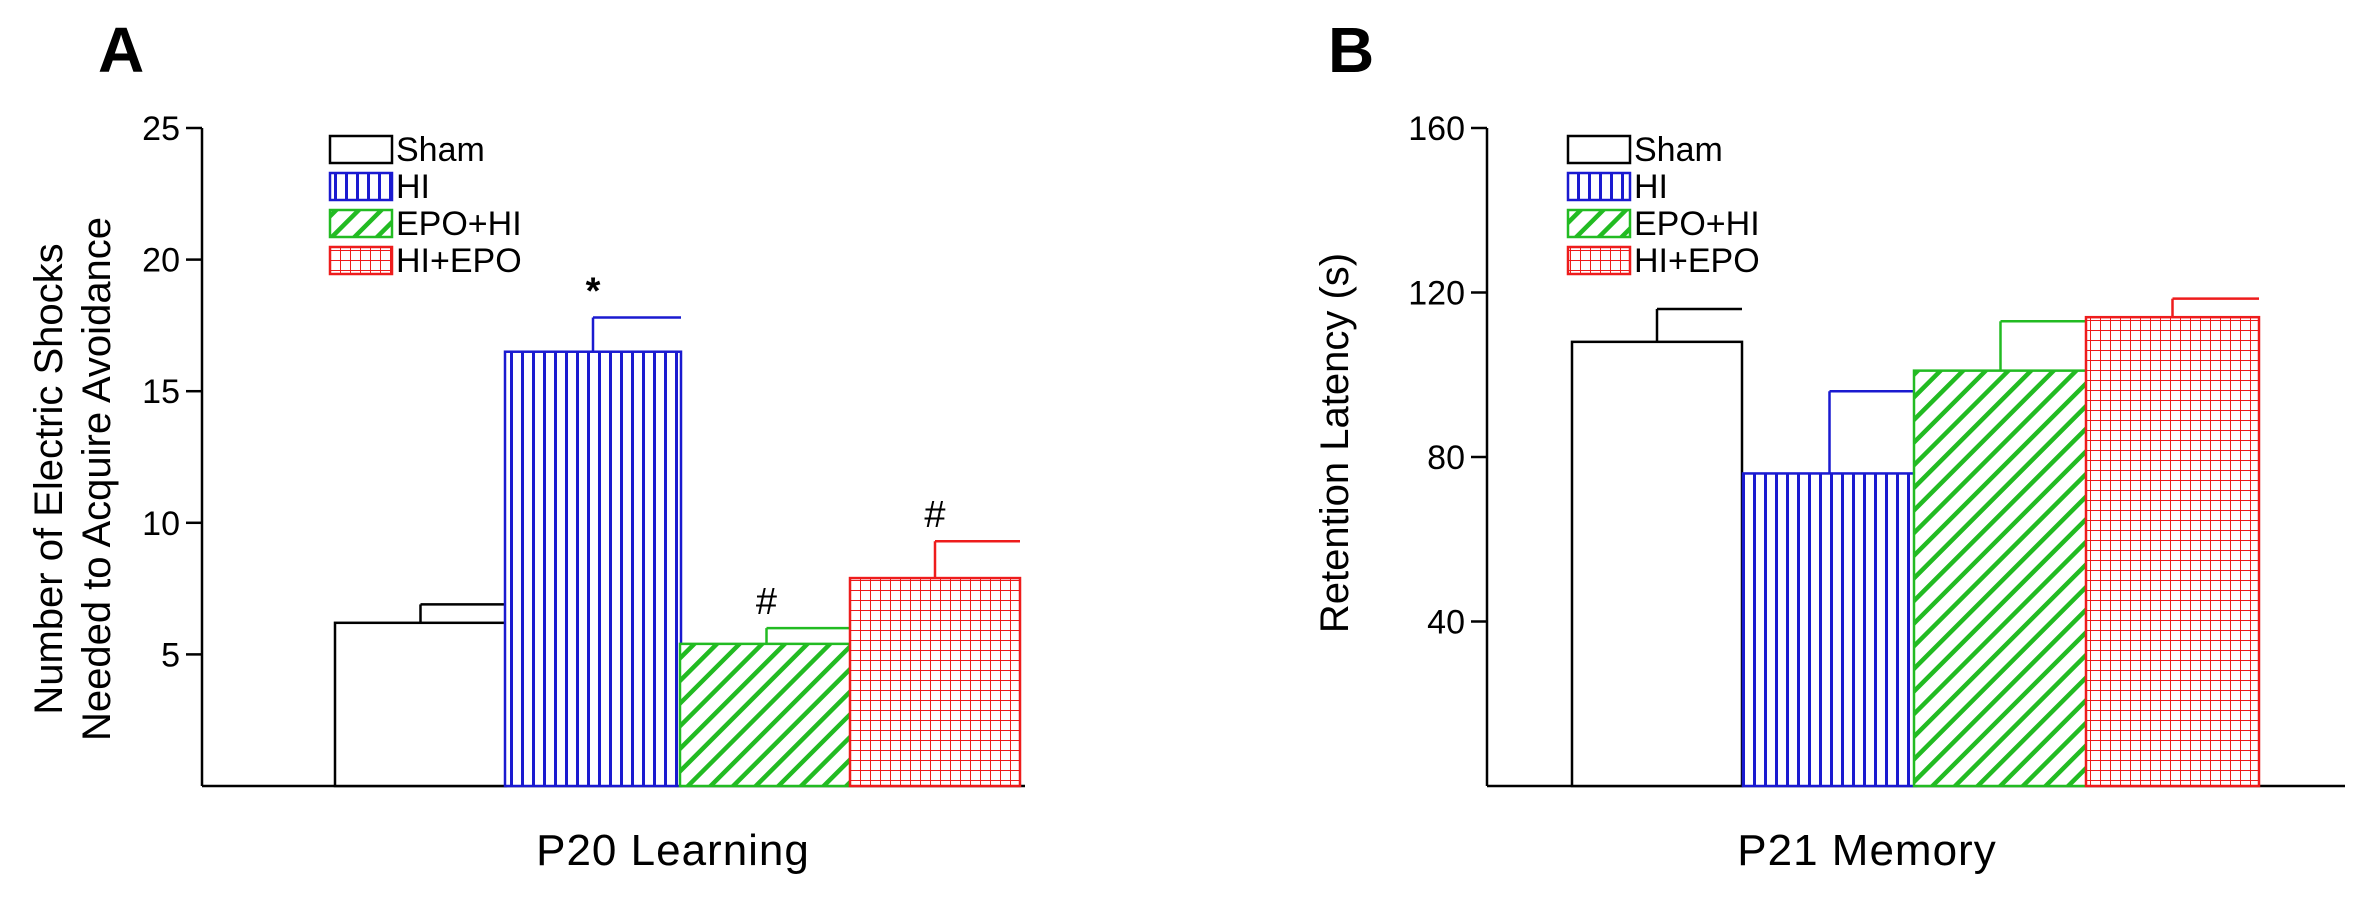 This screenshot has width=2368, height=911. Describe the element at coordinates (1446, 458) in the screenshot. I see `panel-b-y-tick-label: 80` at that location.